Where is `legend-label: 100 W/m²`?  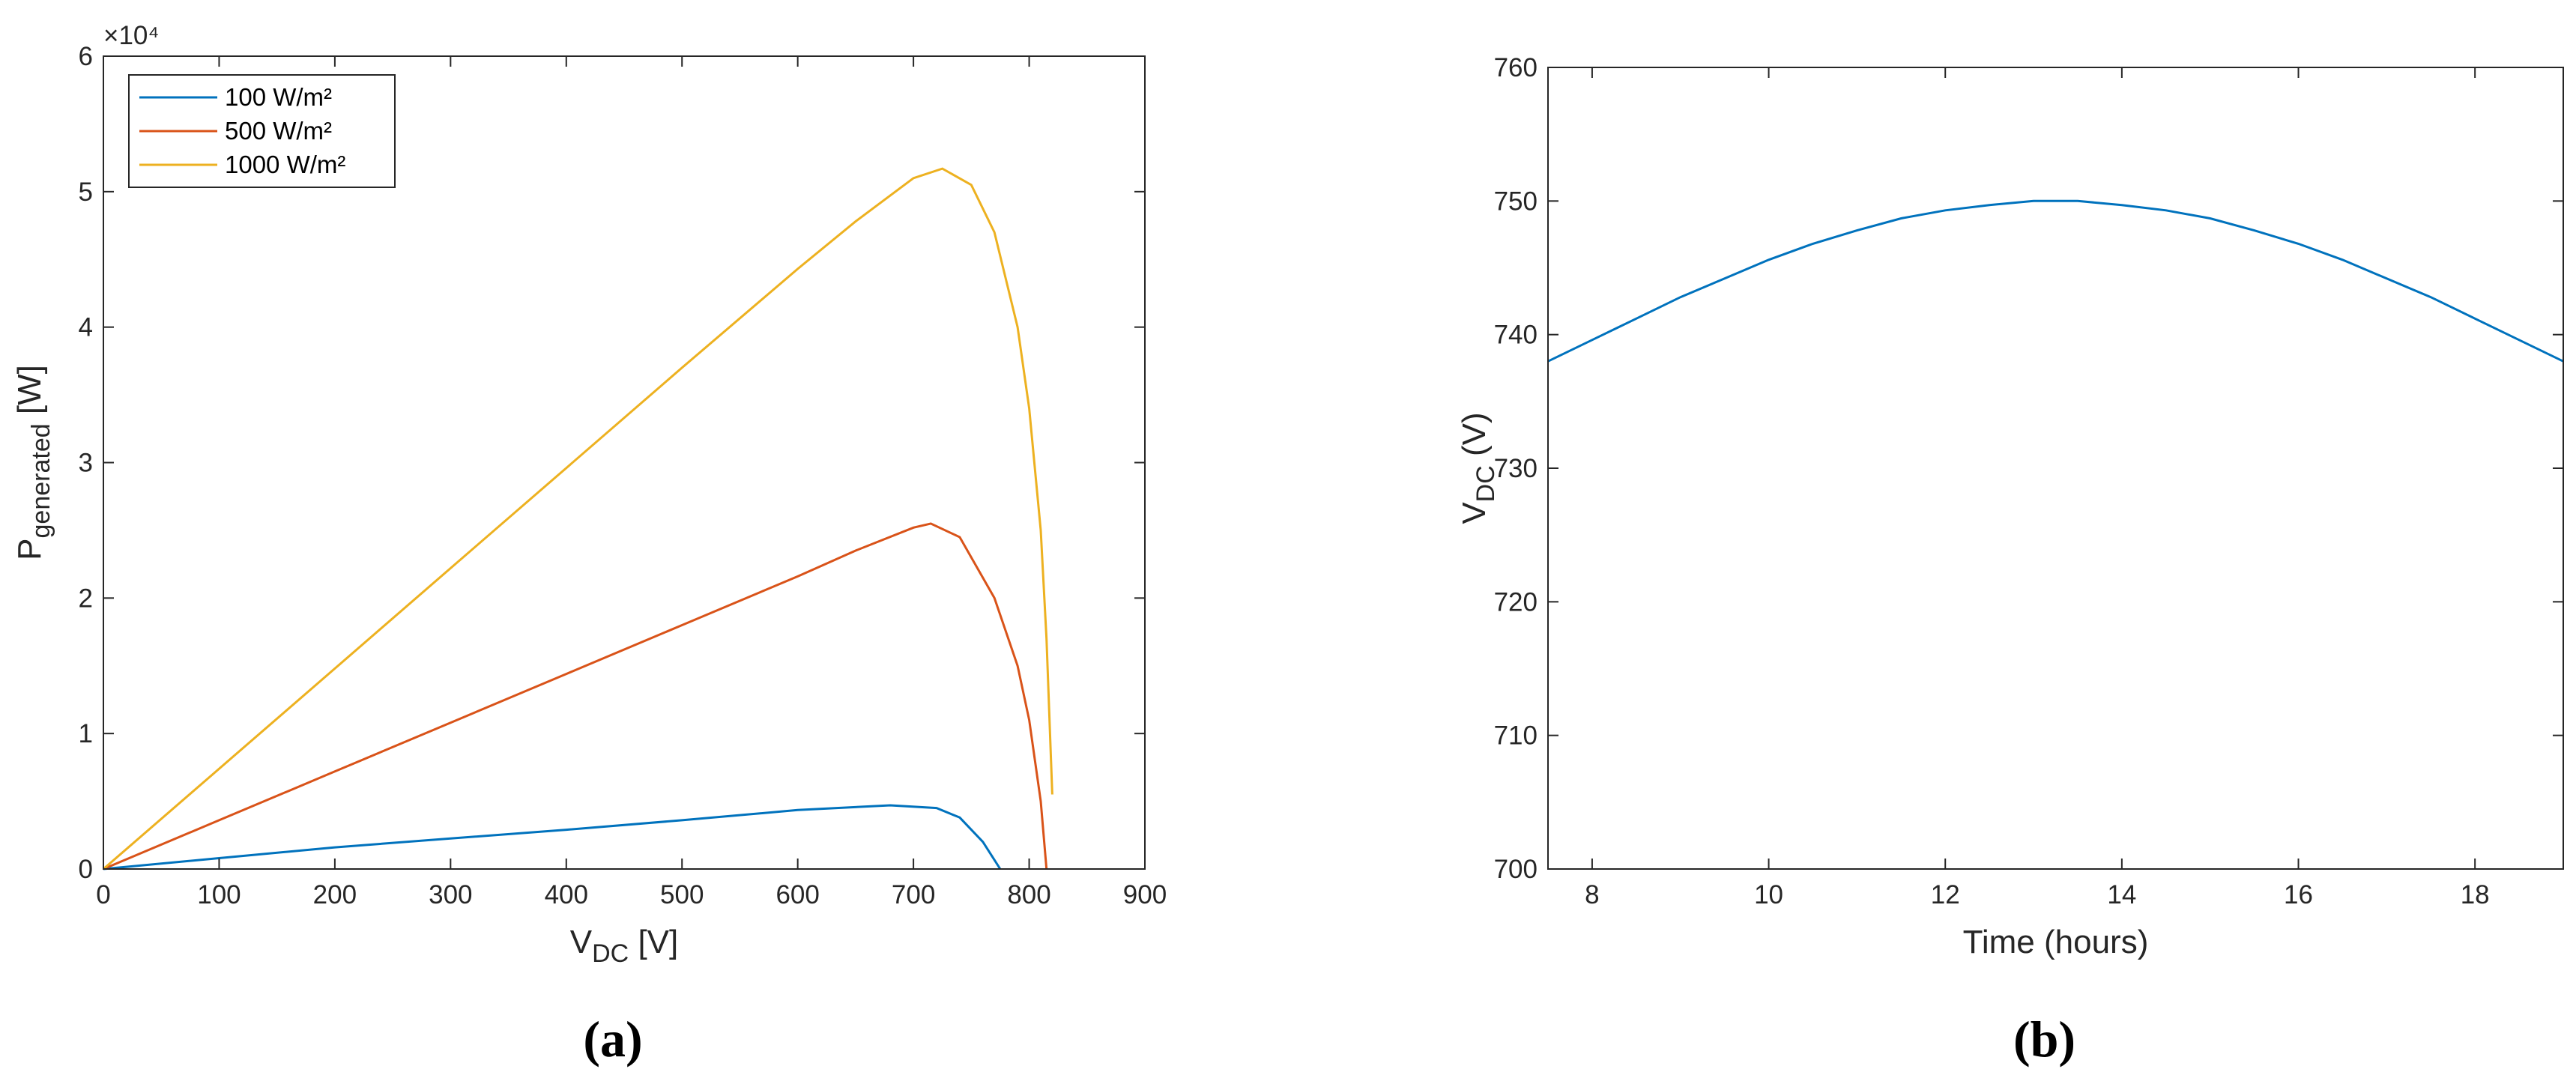
legend-label: 100 W/m² is located at coordinates (278, 97).